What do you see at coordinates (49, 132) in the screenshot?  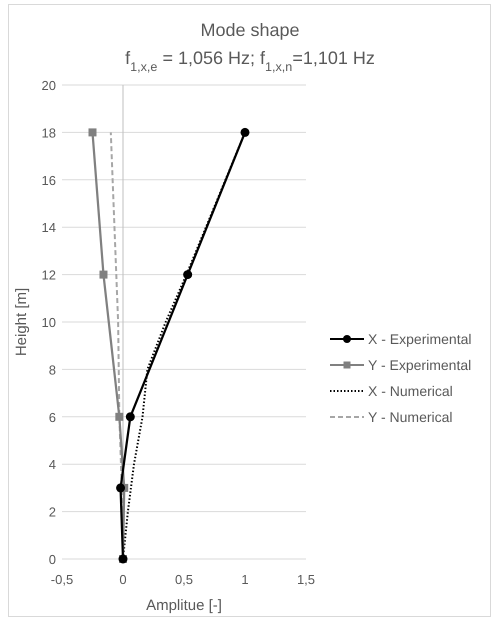 I see `y-tick-label: 18` at bounding box center [49, 132].